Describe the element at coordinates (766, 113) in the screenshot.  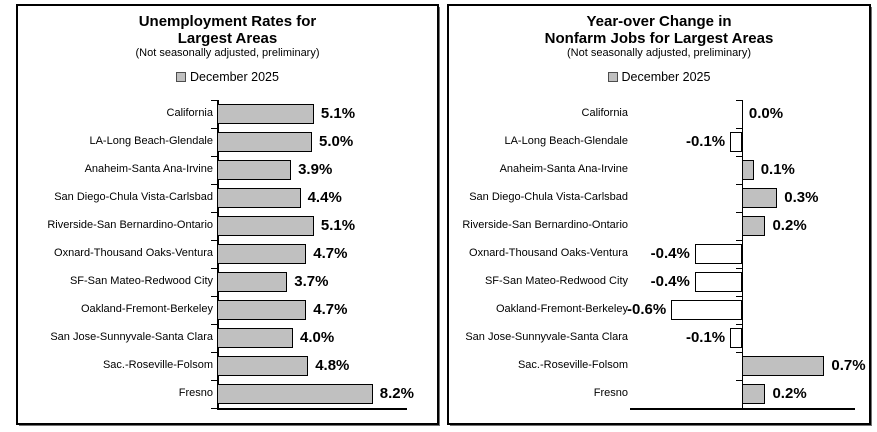
I see `bar-value-label: 0.0%` at that location.